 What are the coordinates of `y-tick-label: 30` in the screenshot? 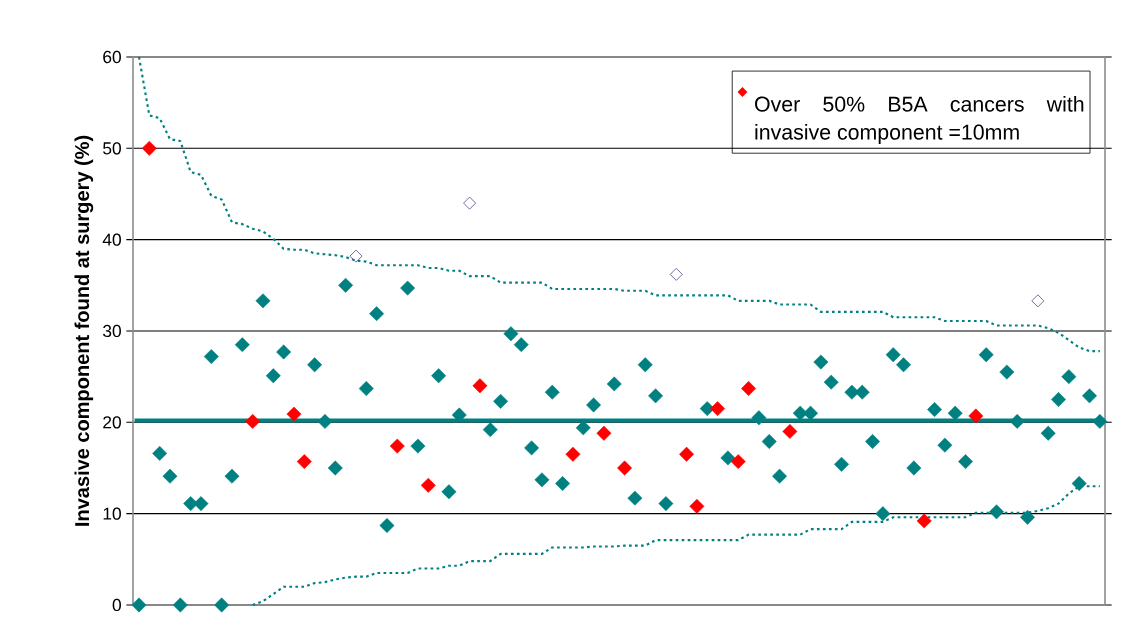 It's located at (112, 331).